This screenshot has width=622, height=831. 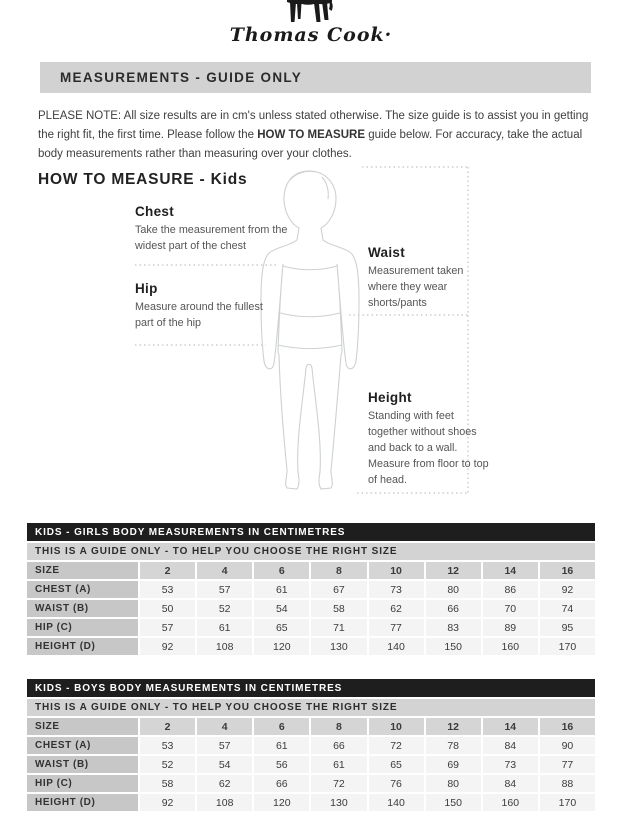 I want to click on size-header-cell: 12, so click(x=453, y=570).